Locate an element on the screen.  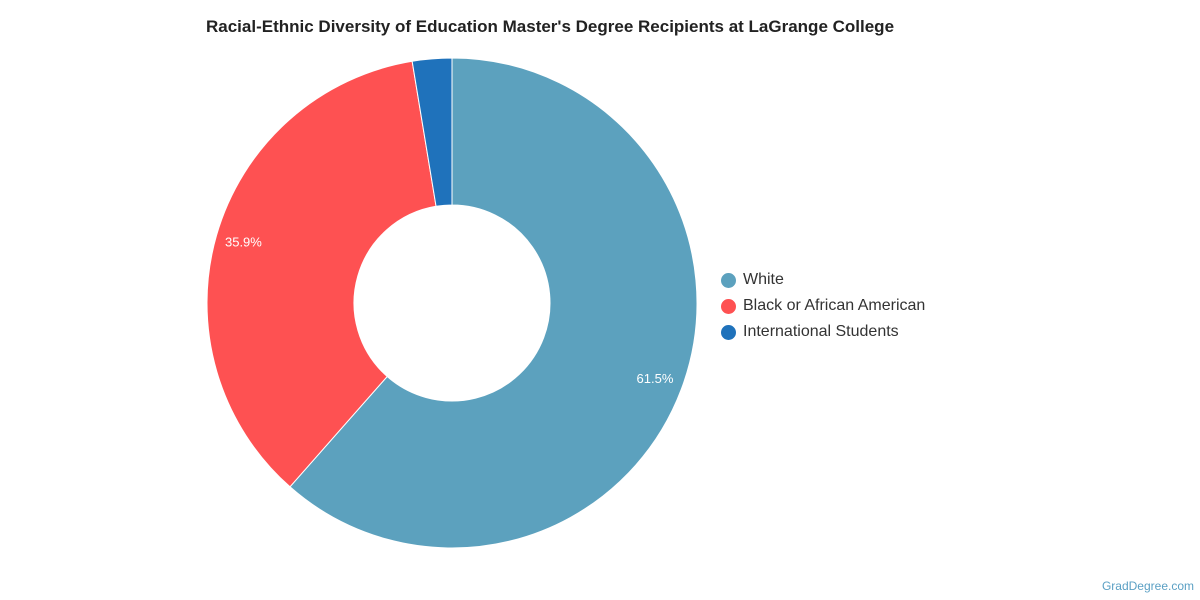
donut-data-labels: 61.5% 35.9% is located at coordinates (449, 311).